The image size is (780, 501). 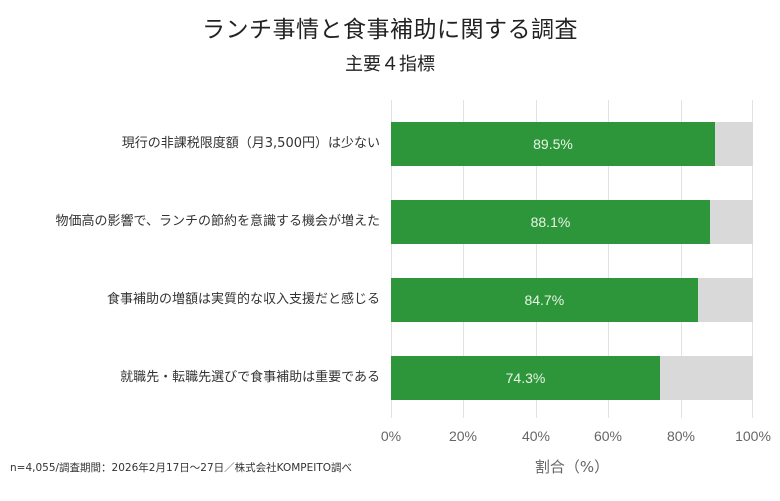 What do you see at coordinates (390, 64) in the screenshot?
I see `chart-subtitle: 主要４指標` at bounding box center [390, 64].